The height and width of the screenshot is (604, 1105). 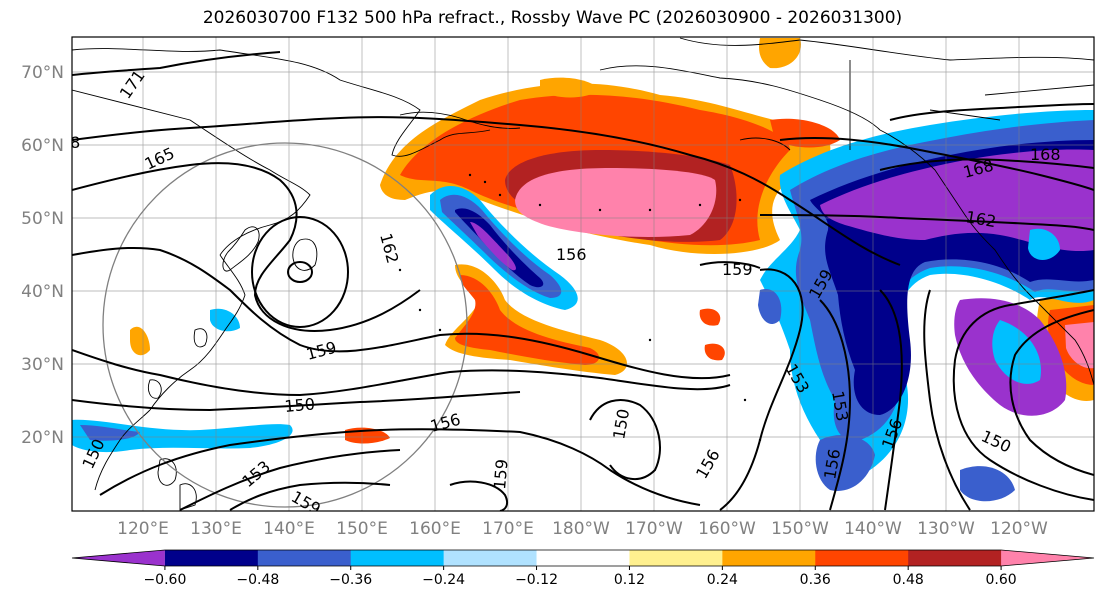 What do you see at coordinates (350, 580) in the screenshot?
I see `colorbar-tick-label: −0.36` at bounding box center [350, 580].